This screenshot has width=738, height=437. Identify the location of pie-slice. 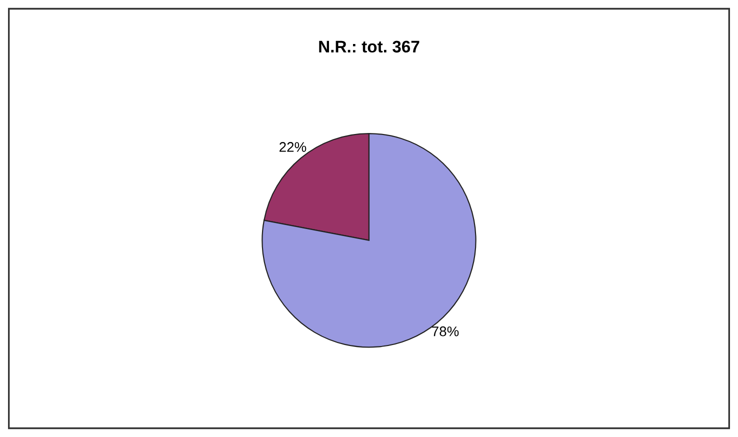
(369, 240).